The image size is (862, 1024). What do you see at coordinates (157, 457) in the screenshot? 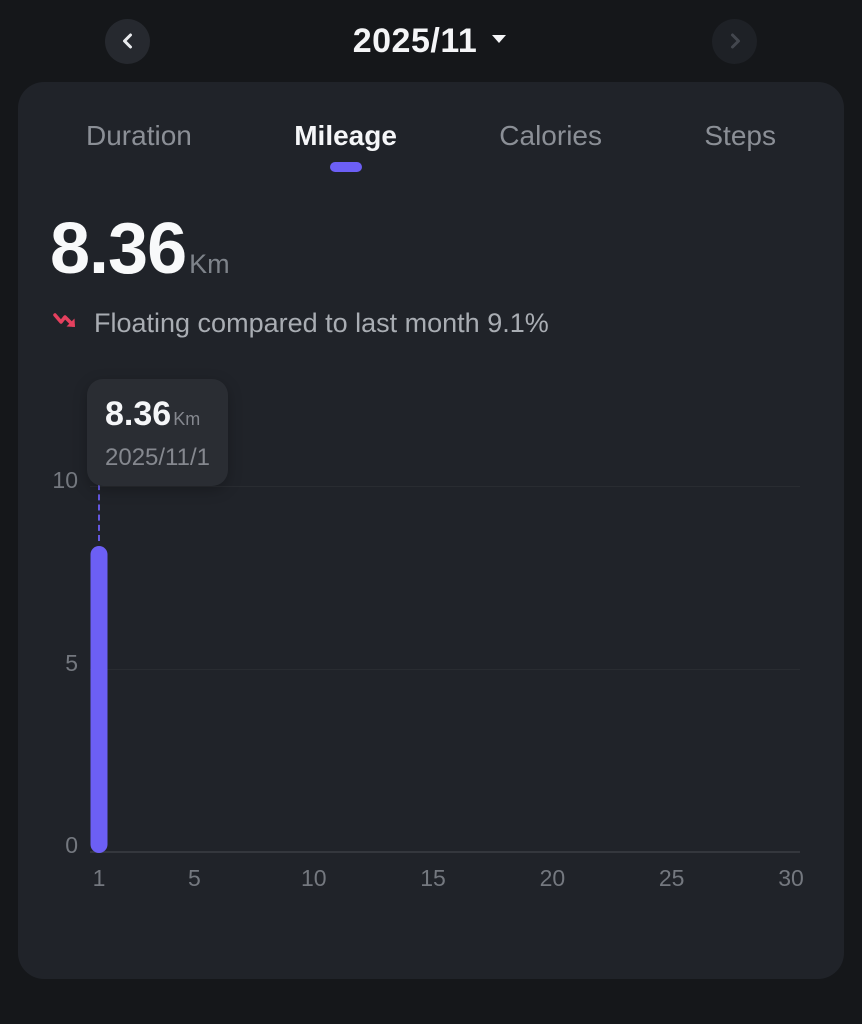
I see `tooltip-date: 2025/11/1` at bounding box center [157, 457].